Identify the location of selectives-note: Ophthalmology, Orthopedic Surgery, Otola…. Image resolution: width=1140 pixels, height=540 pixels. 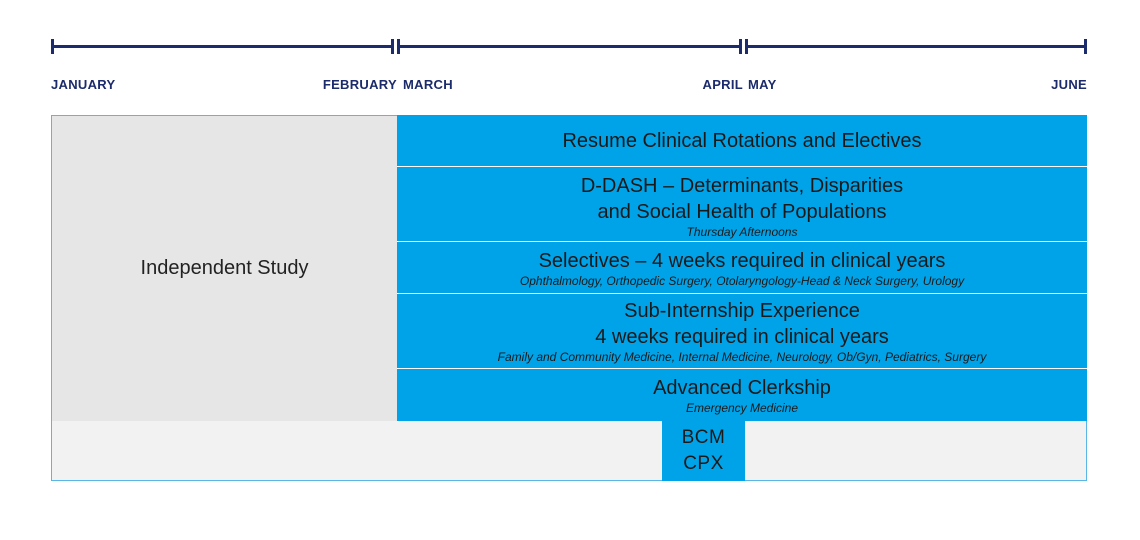
(742, 281).